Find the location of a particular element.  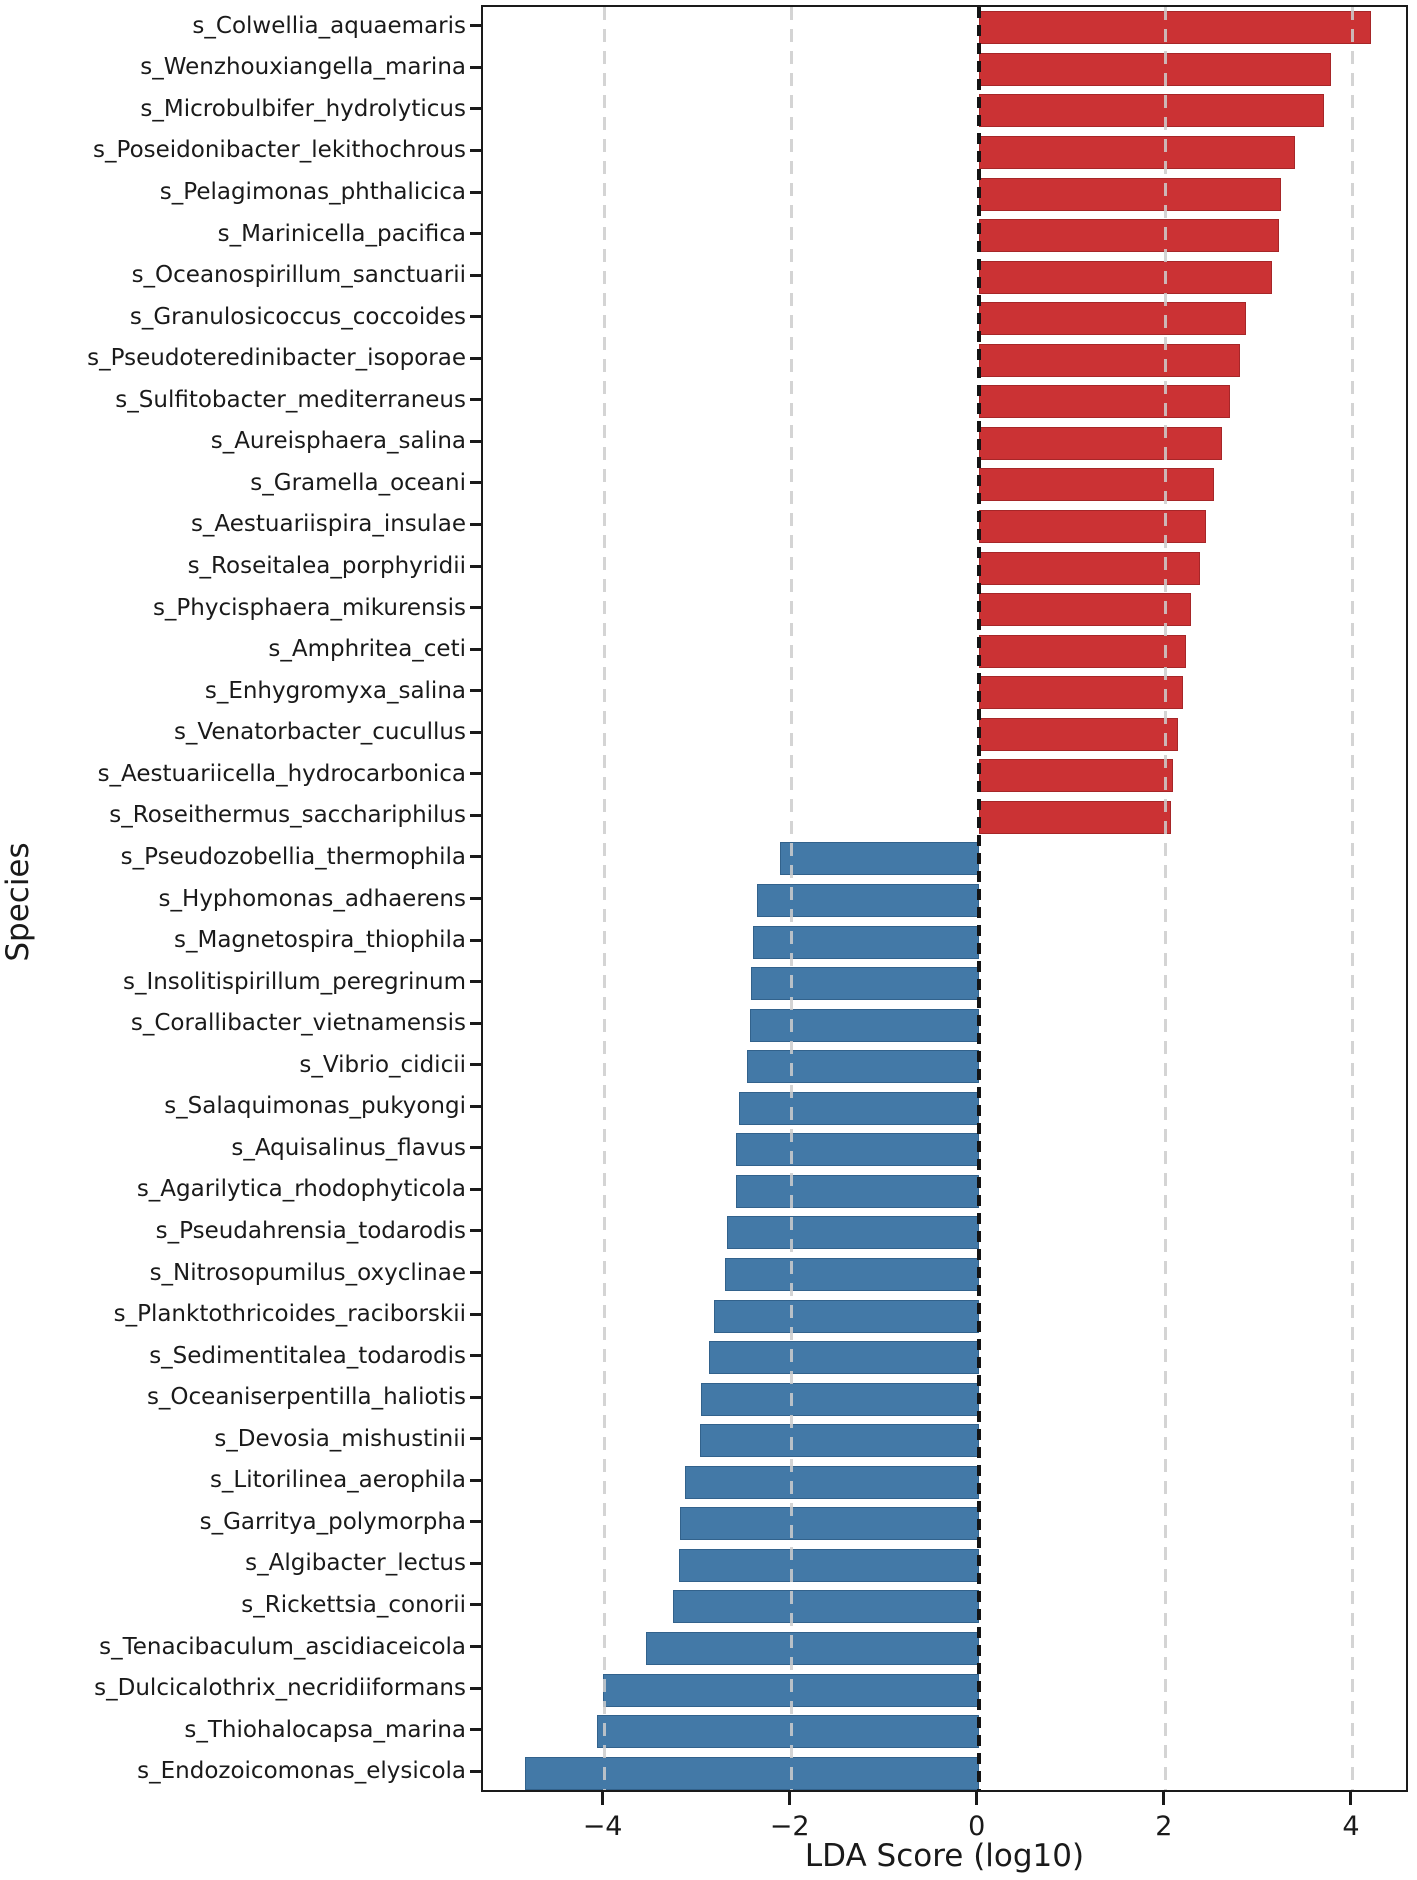

species-label: s_Wenzhouxiangella_marina is located at coordinates (303, 67).